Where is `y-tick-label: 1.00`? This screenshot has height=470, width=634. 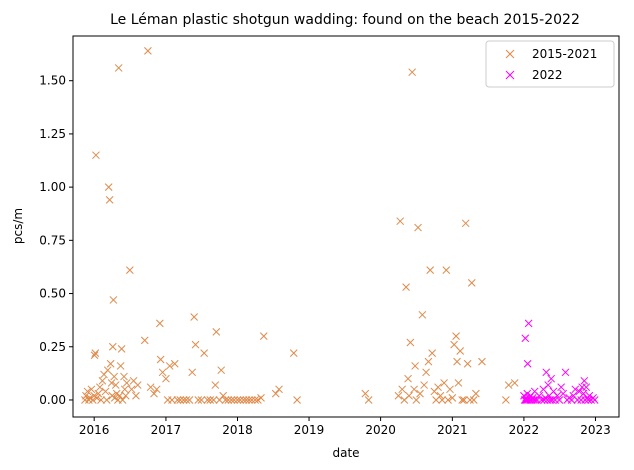
y-tick-label: 1.00 is located at coordinates (52, 187).